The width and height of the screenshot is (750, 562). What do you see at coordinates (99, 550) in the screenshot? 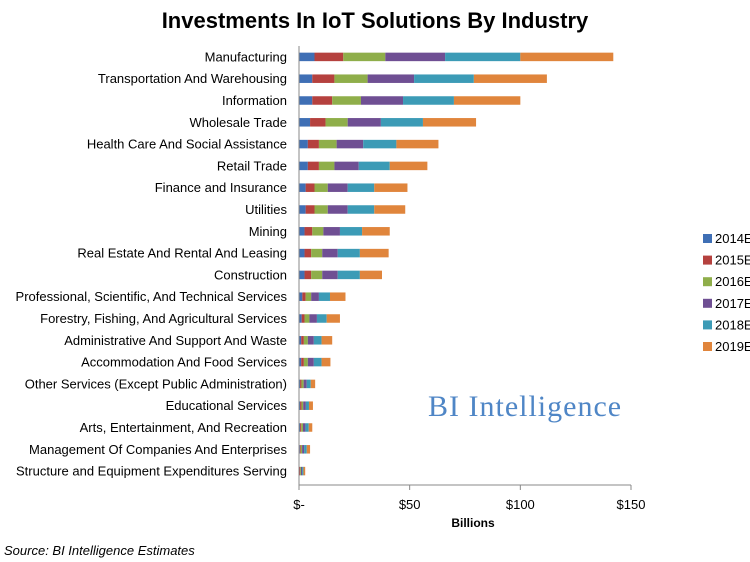
I see `source-note: Source: BI Intelligence Estimates` at bounding box center [99, 550].